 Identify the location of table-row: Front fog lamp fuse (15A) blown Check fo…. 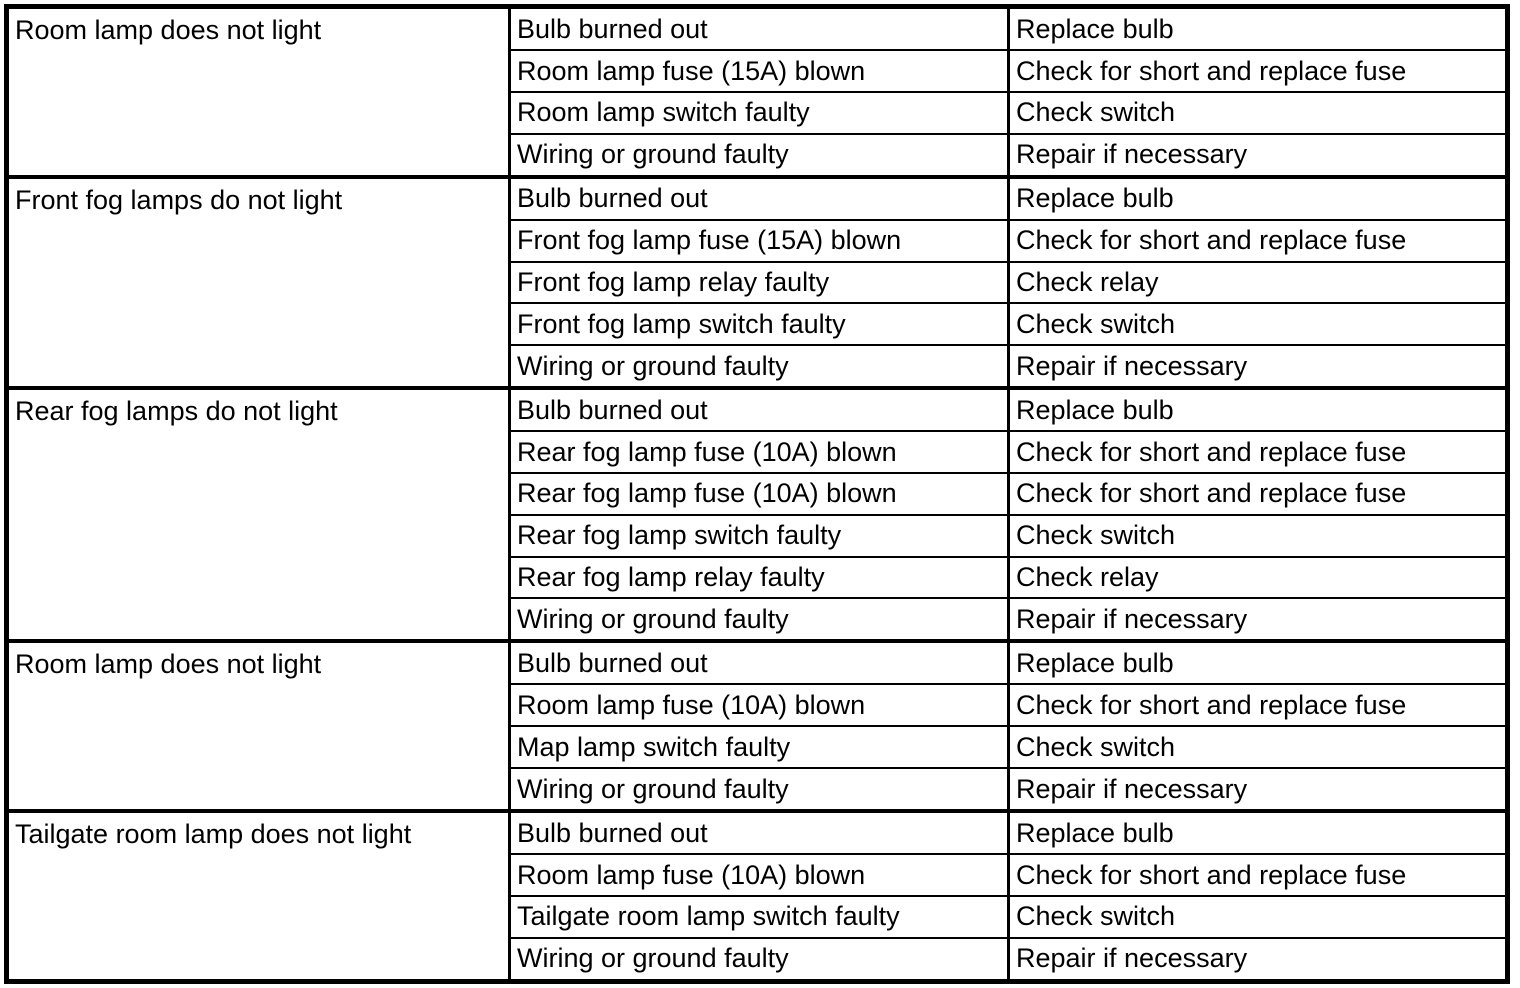
(758, 240).